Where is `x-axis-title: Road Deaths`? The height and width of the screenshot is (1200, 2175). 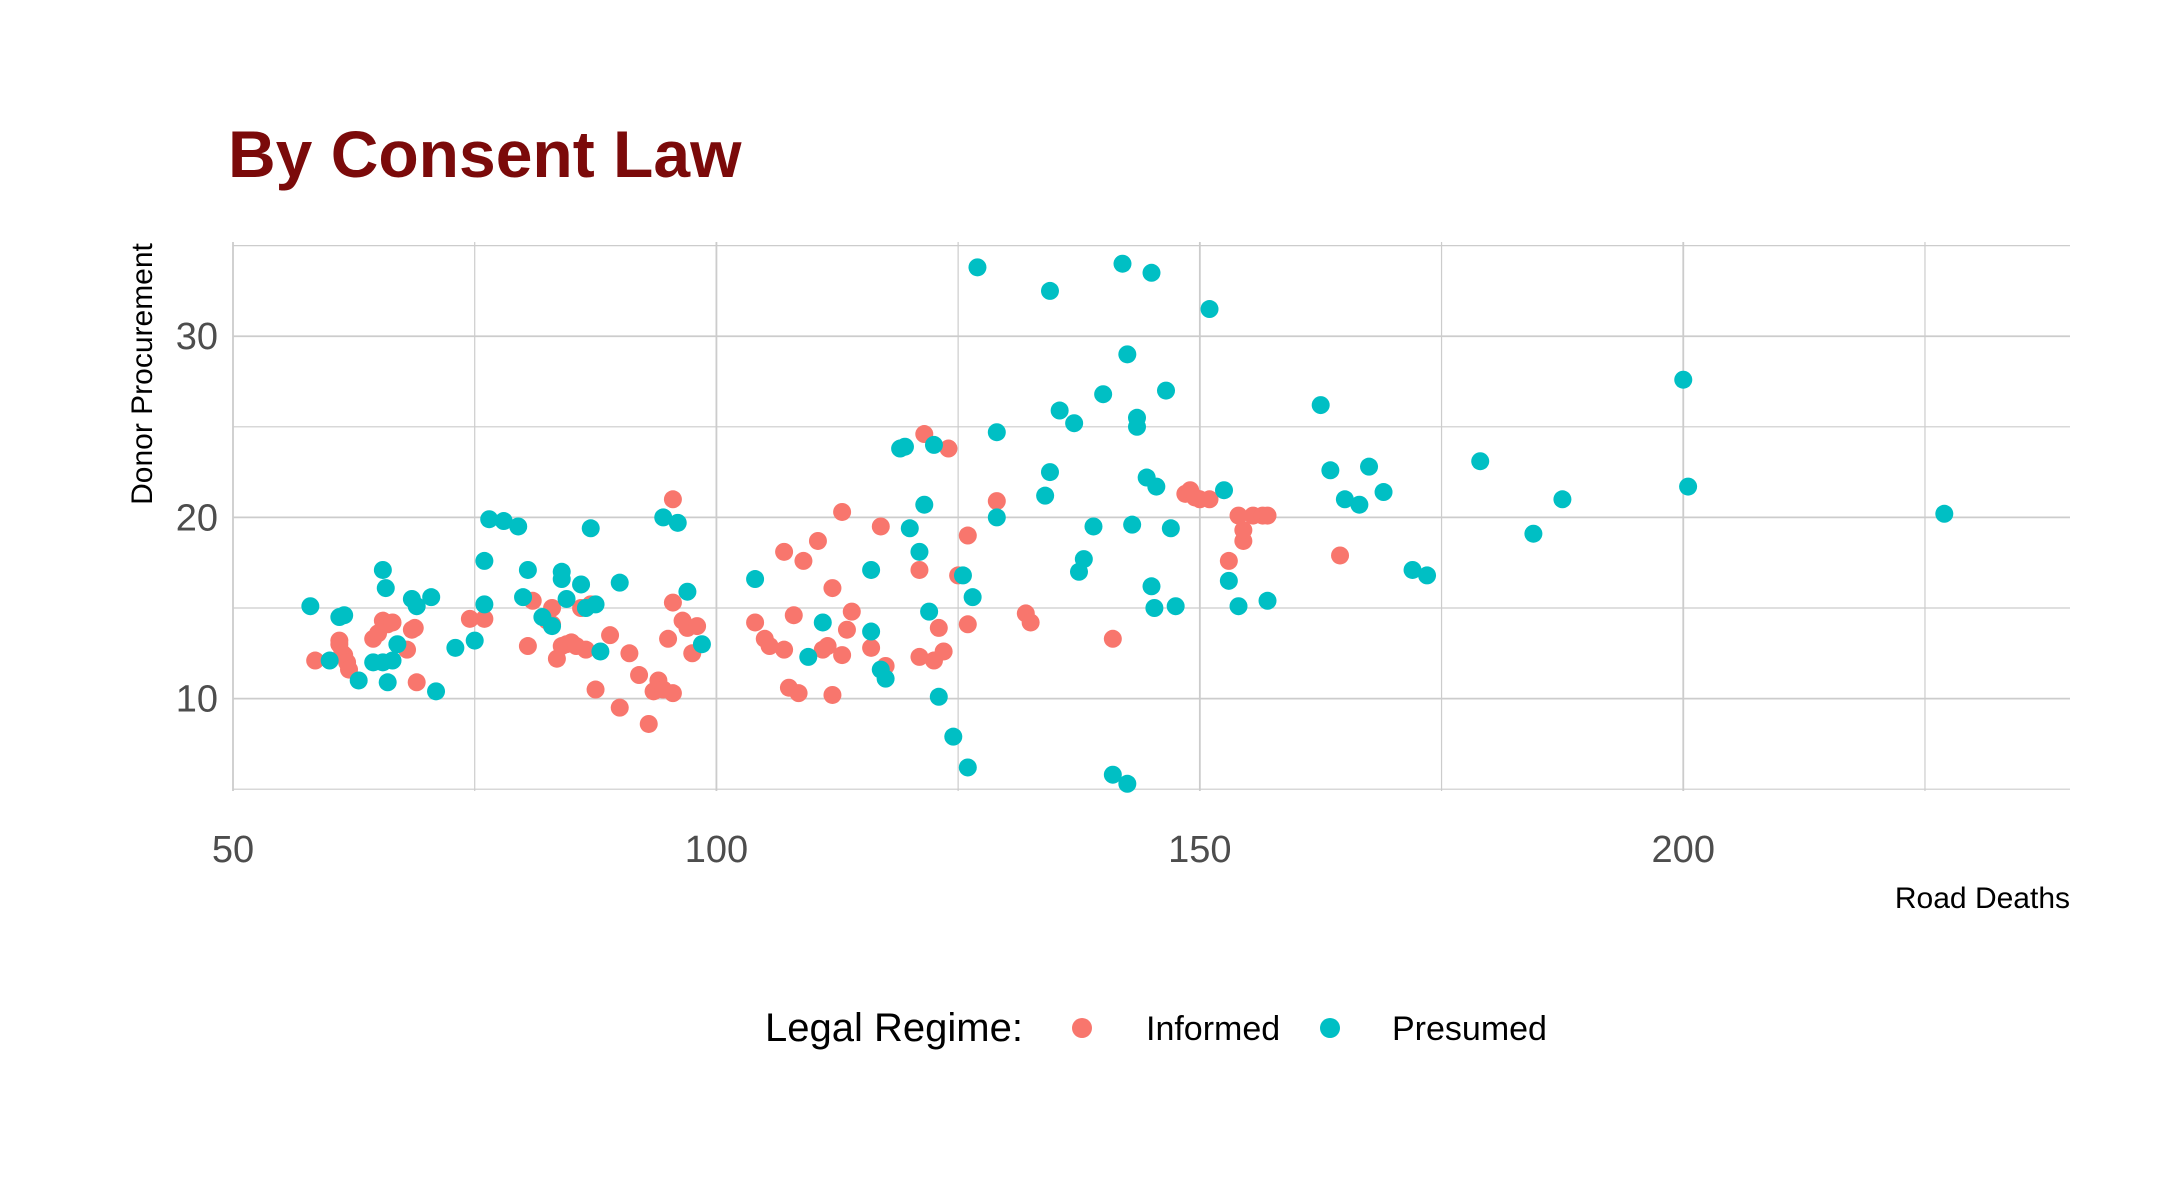
x-axis-title: Road Deaths is located at coordinates (1982, 898).